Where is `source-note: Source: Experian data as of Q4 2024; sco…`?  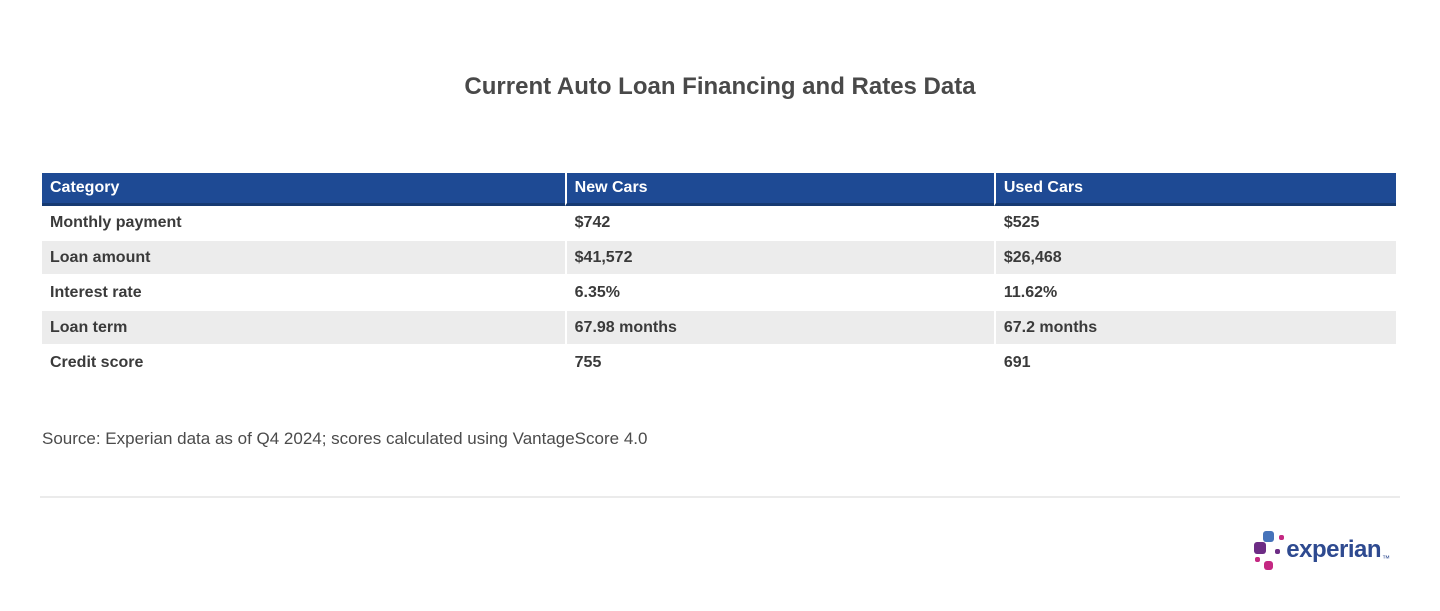 source-note: Source: Experian data as of Q4 2024; sco… is located at coordinates (345, 438).